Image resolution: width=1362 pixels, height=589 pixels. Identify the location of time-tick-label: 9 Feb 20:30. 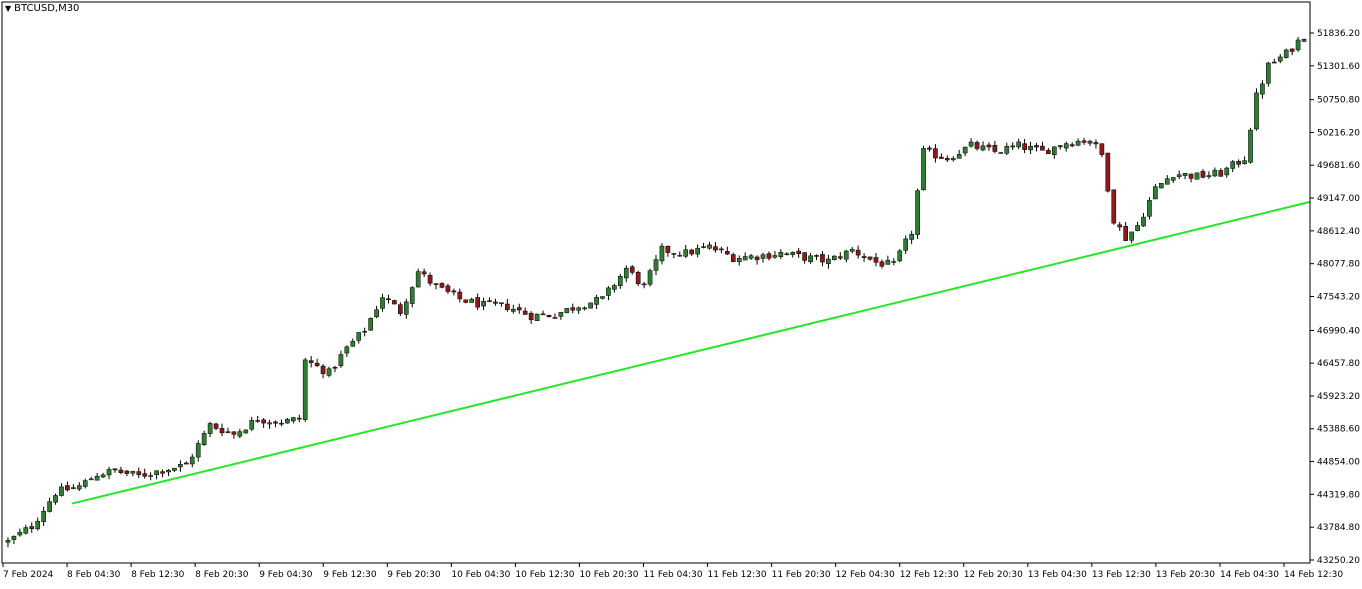
(414, 575).